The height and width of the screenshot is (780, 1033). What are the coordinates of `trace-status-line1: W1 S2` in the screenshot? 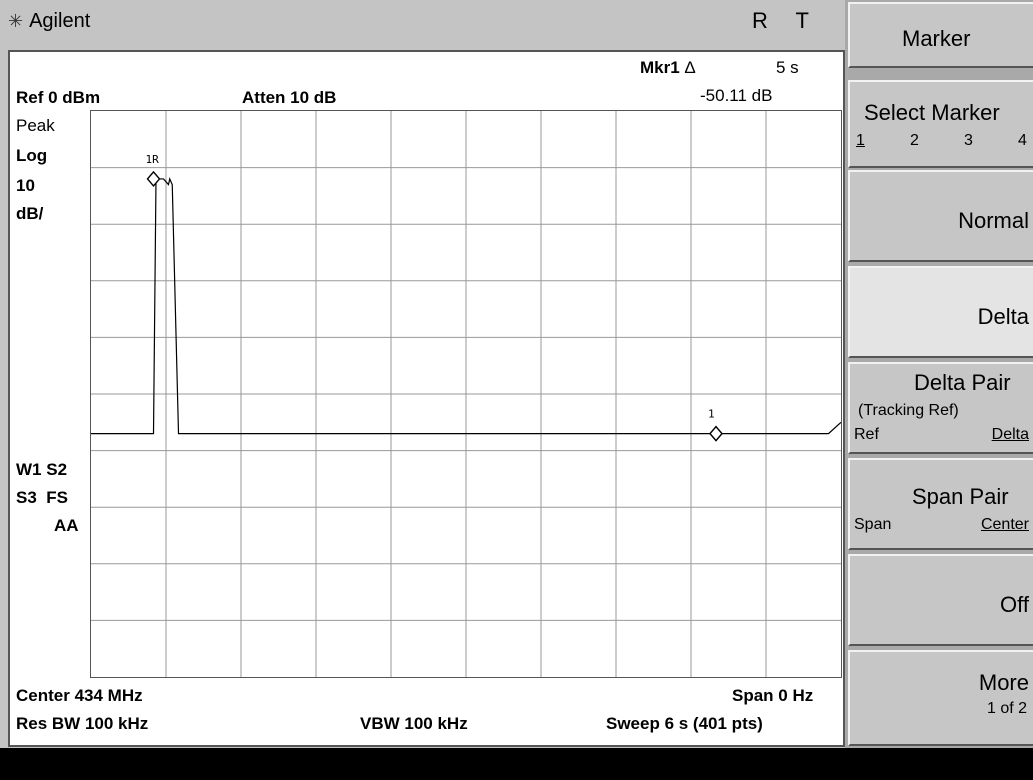 It's located at (42, 469).